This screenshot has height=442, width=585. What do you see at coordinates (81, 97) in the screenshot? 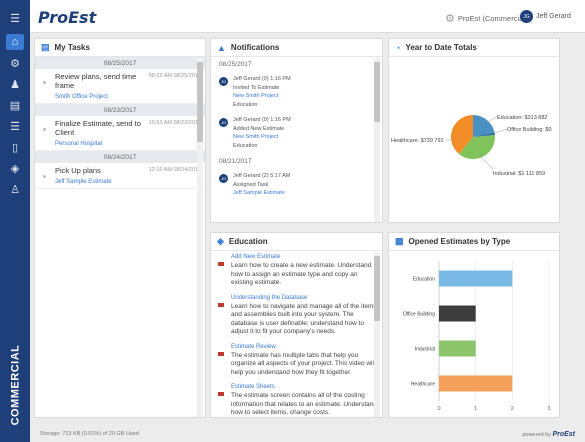
I see `task-link: Smith Office Project` at bounding box center [81, 97].